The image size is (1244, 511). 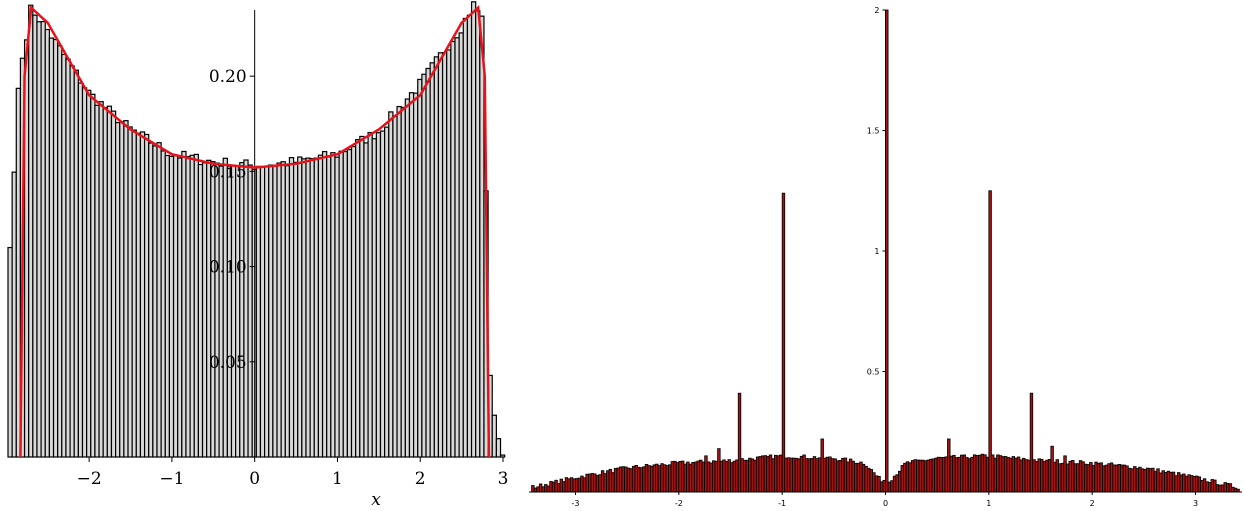 I want to click on y-tick-label: 0.10, so click(x=228, y=268).